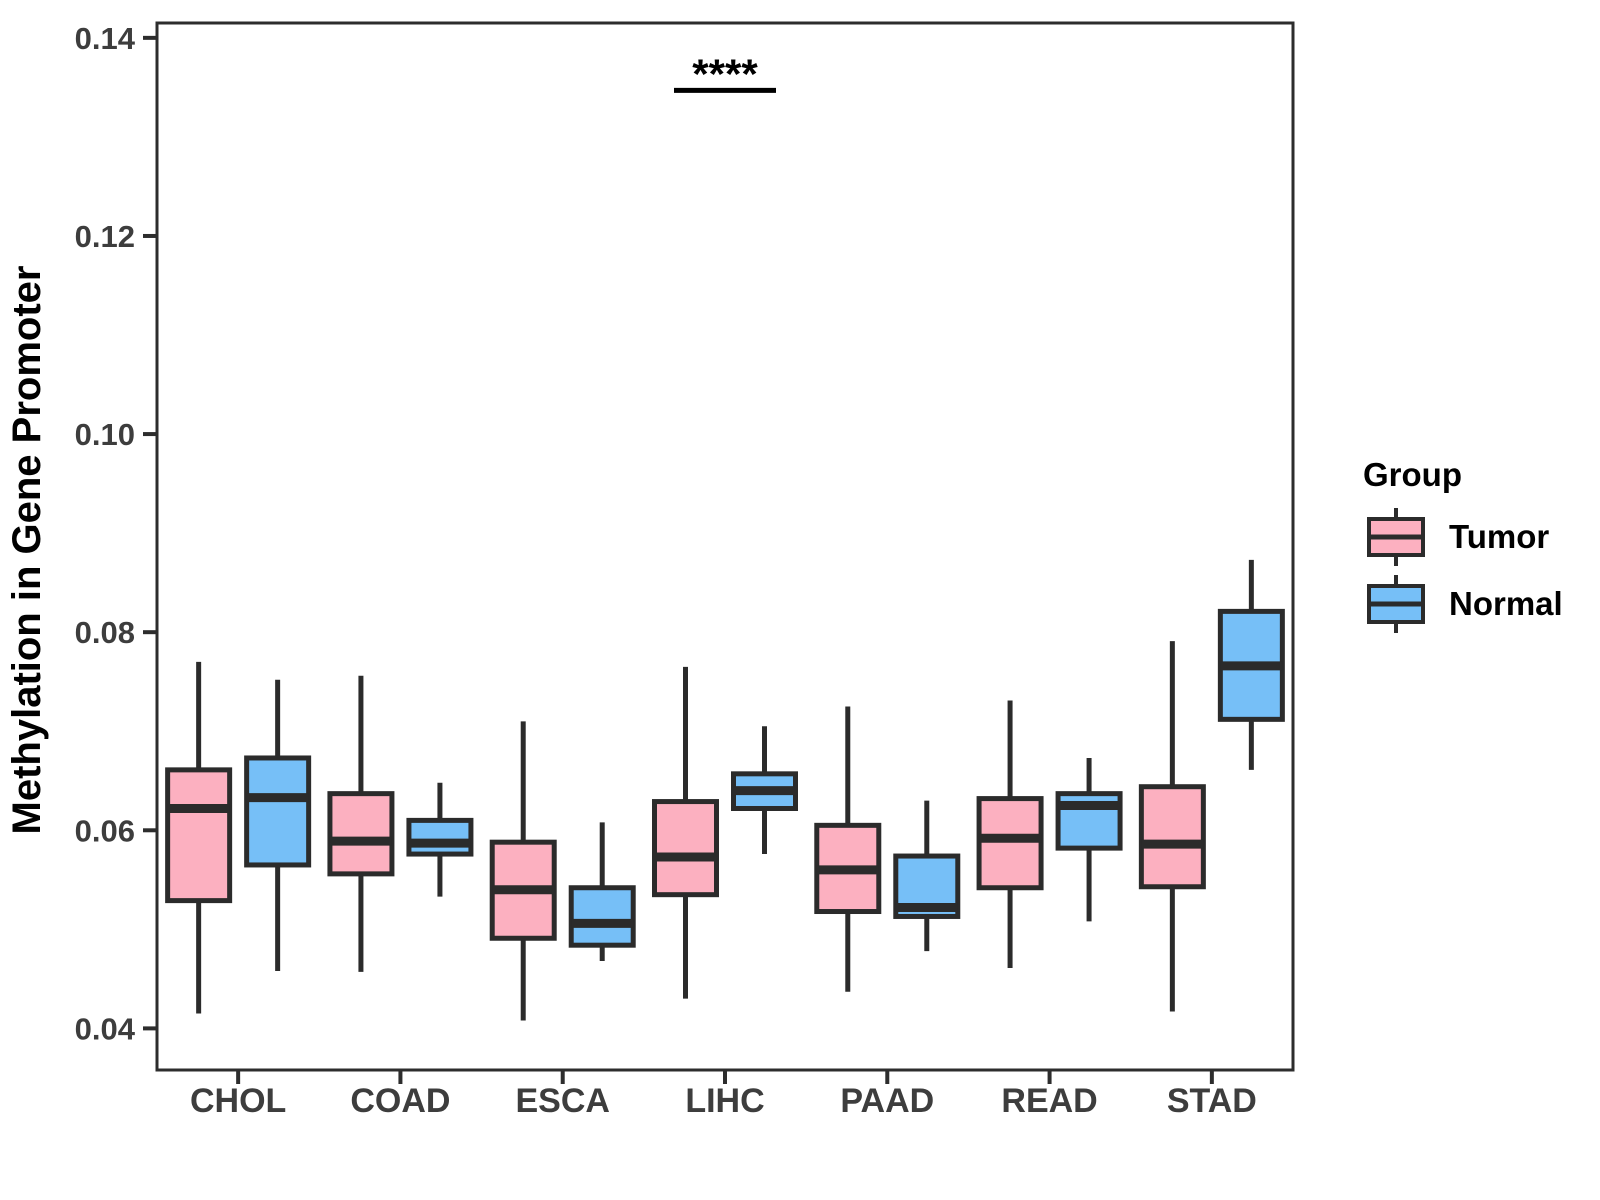 This screenshot has height=1200, width=1600. What do you see at coordinates (602, 916) in the screenshot?
I see `box-ESCA-Normal` at bounding box center [602, 916].